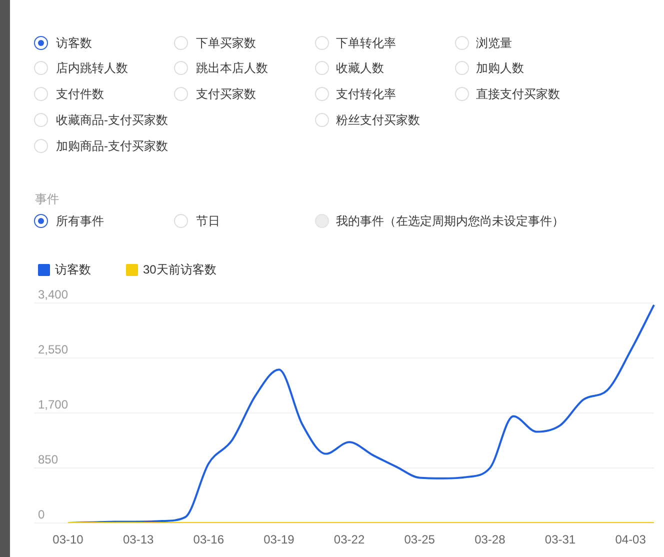  I want to click on text: 事件, so click(47, 198).